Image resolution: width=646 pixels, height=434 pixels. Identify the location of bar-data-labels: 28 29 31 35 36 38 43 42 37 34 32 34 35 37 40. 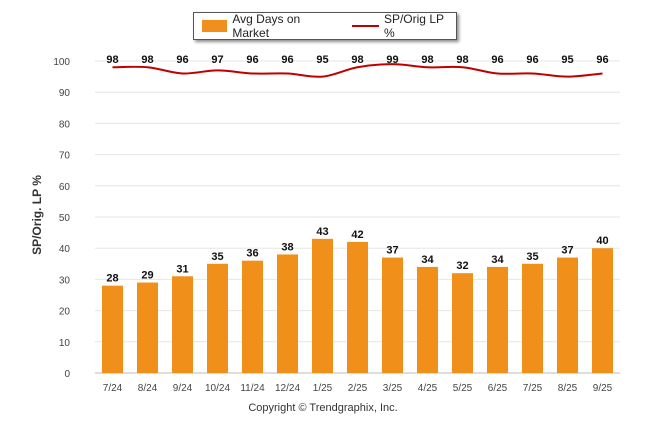
(357, 255).